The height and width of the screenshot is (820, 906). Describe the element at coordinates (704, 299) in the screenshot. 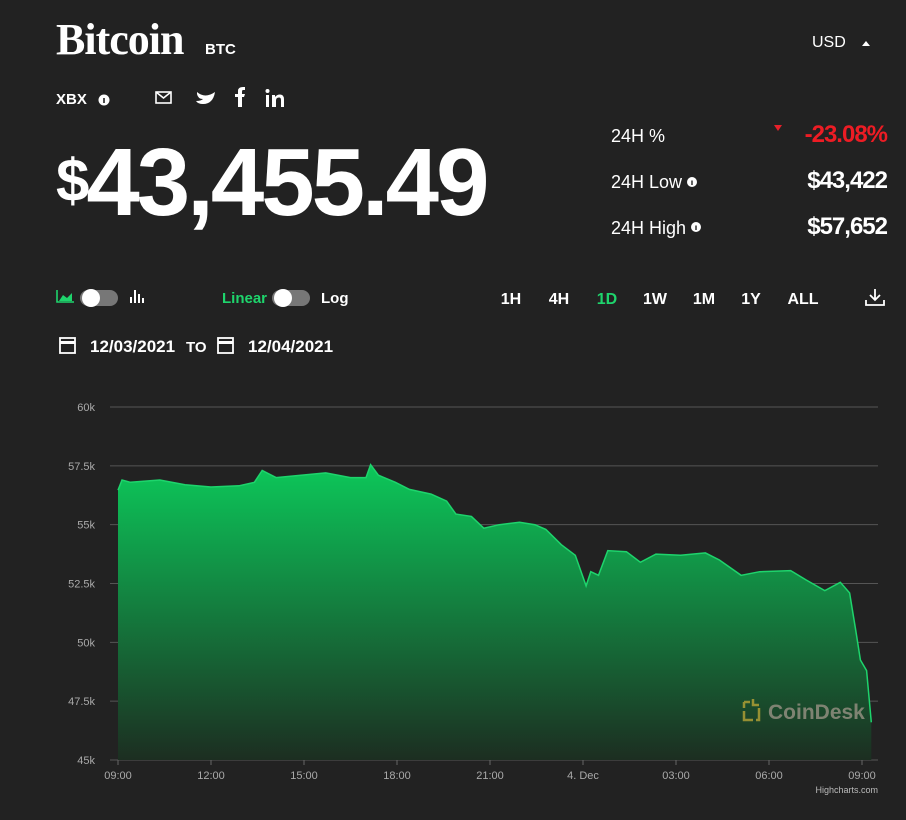

I see `range-button: 1M` at that location.